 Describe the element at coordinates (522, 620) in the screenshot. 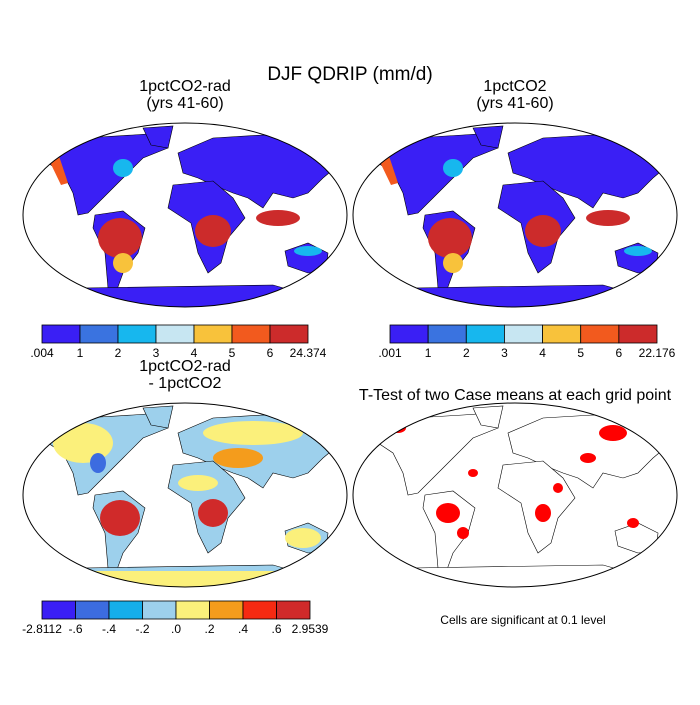

I see `panel-note: Cells are significant at 0.1 level` at that location.